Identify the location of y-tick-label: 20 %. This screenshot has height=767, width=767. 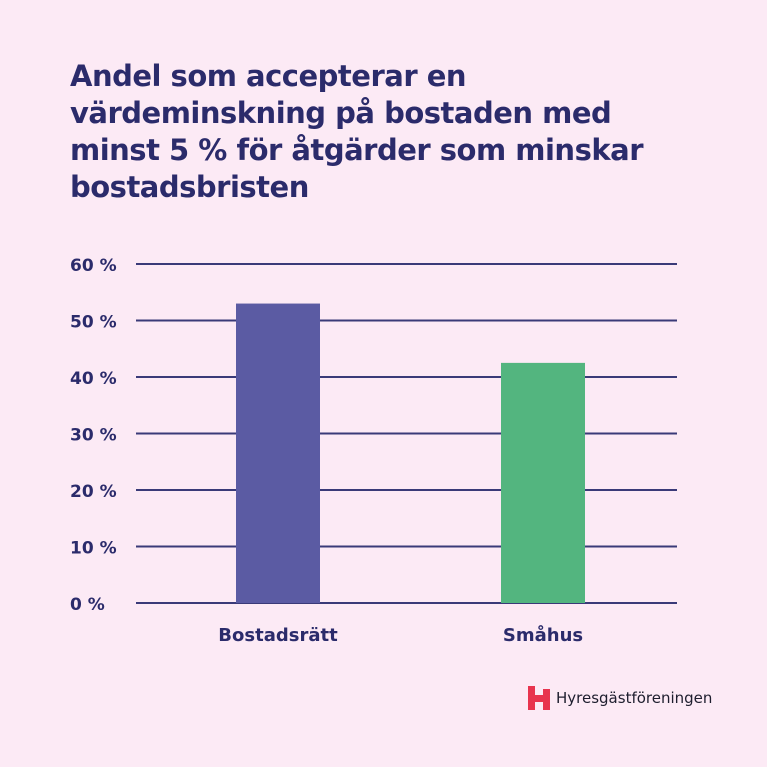
(93, 492).